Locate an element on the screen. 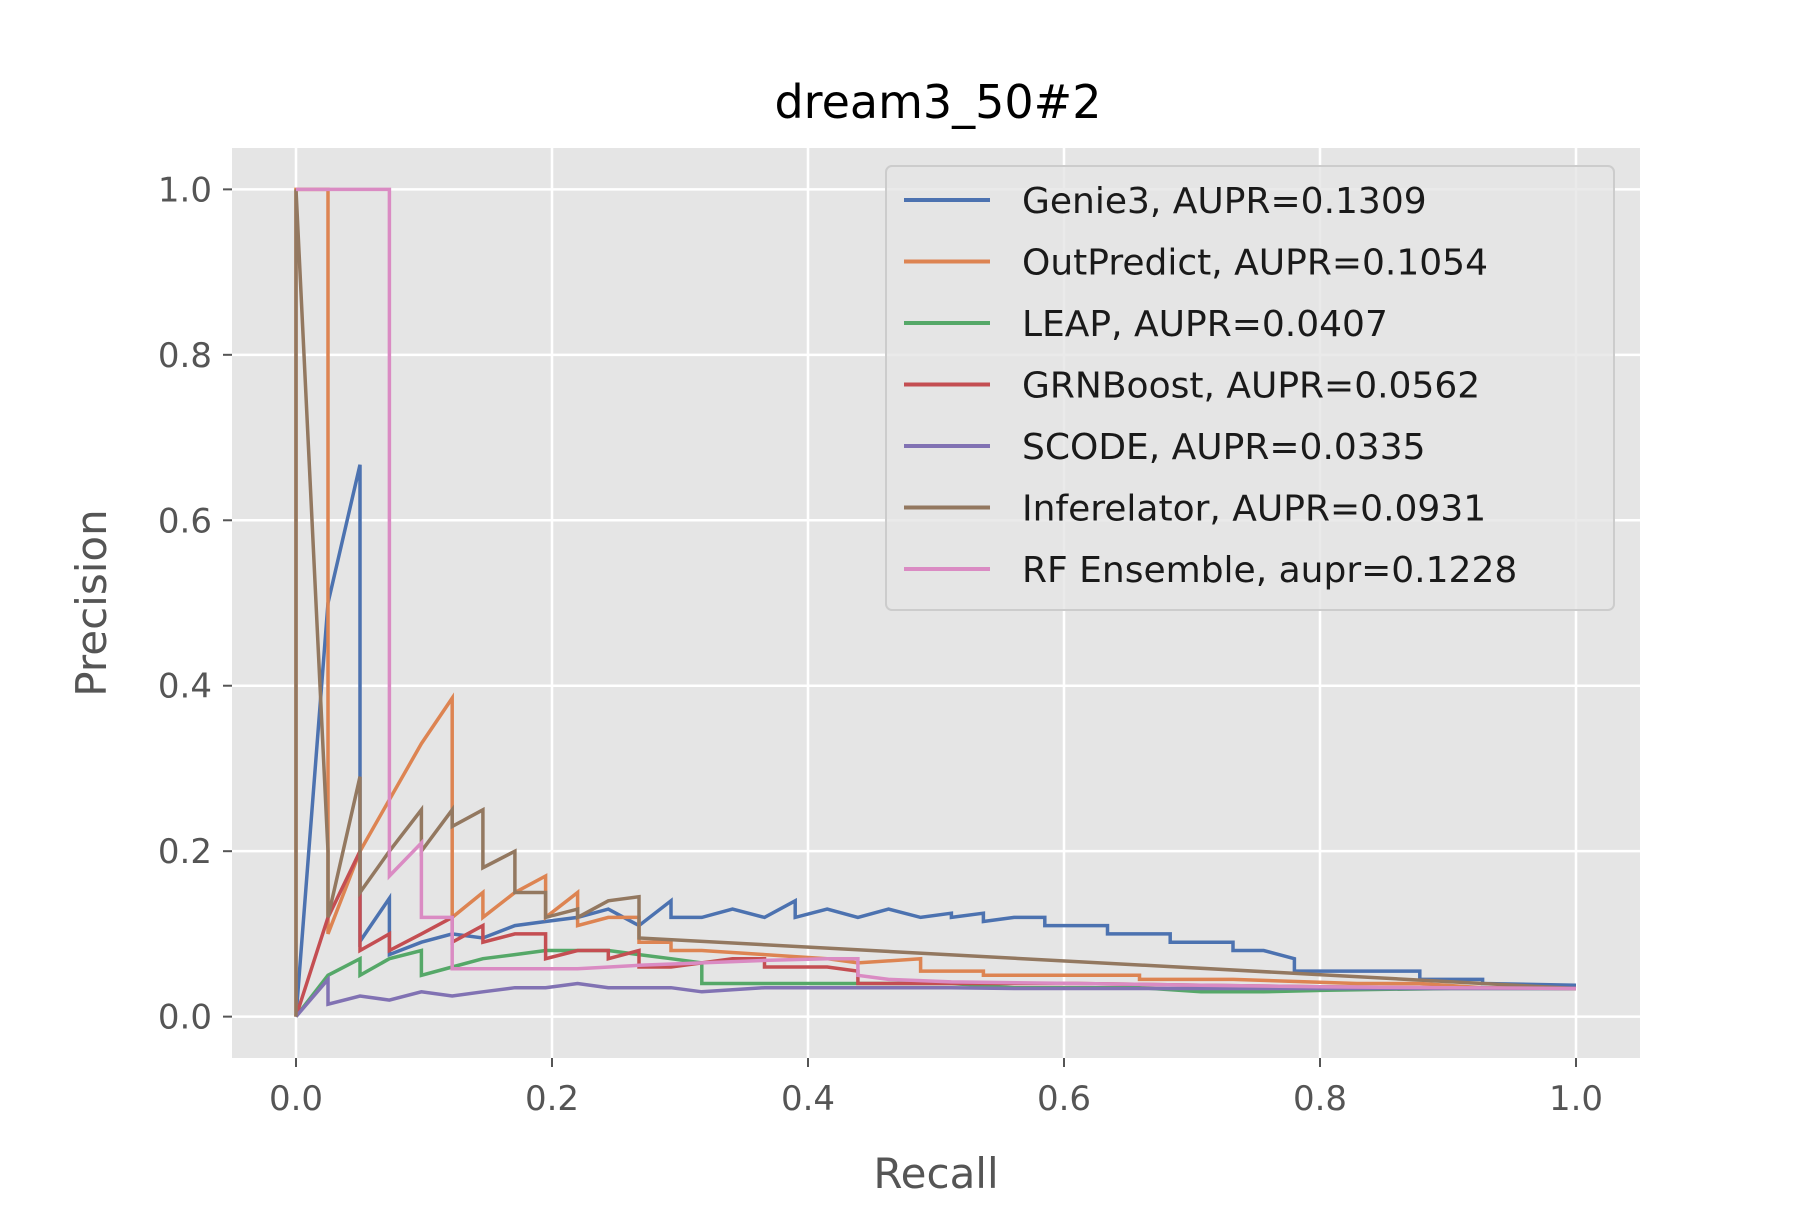 Image resolution: width=1800 pixels, height=1205 pixels. x-tick-label: 0.0 is located at coordinates (296, 1099).